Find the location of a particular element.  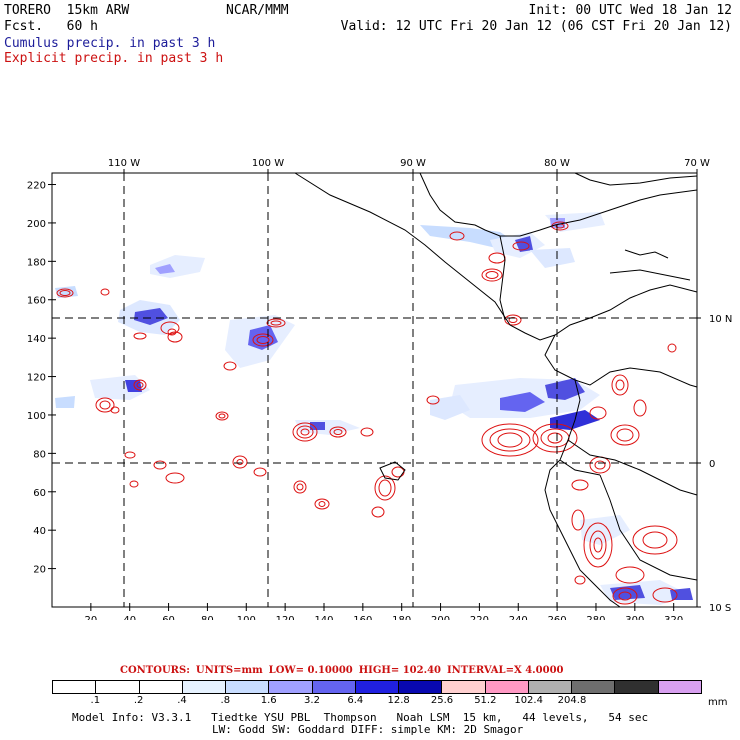

x-tick-label: 20 is located at coordinates (90, 617).